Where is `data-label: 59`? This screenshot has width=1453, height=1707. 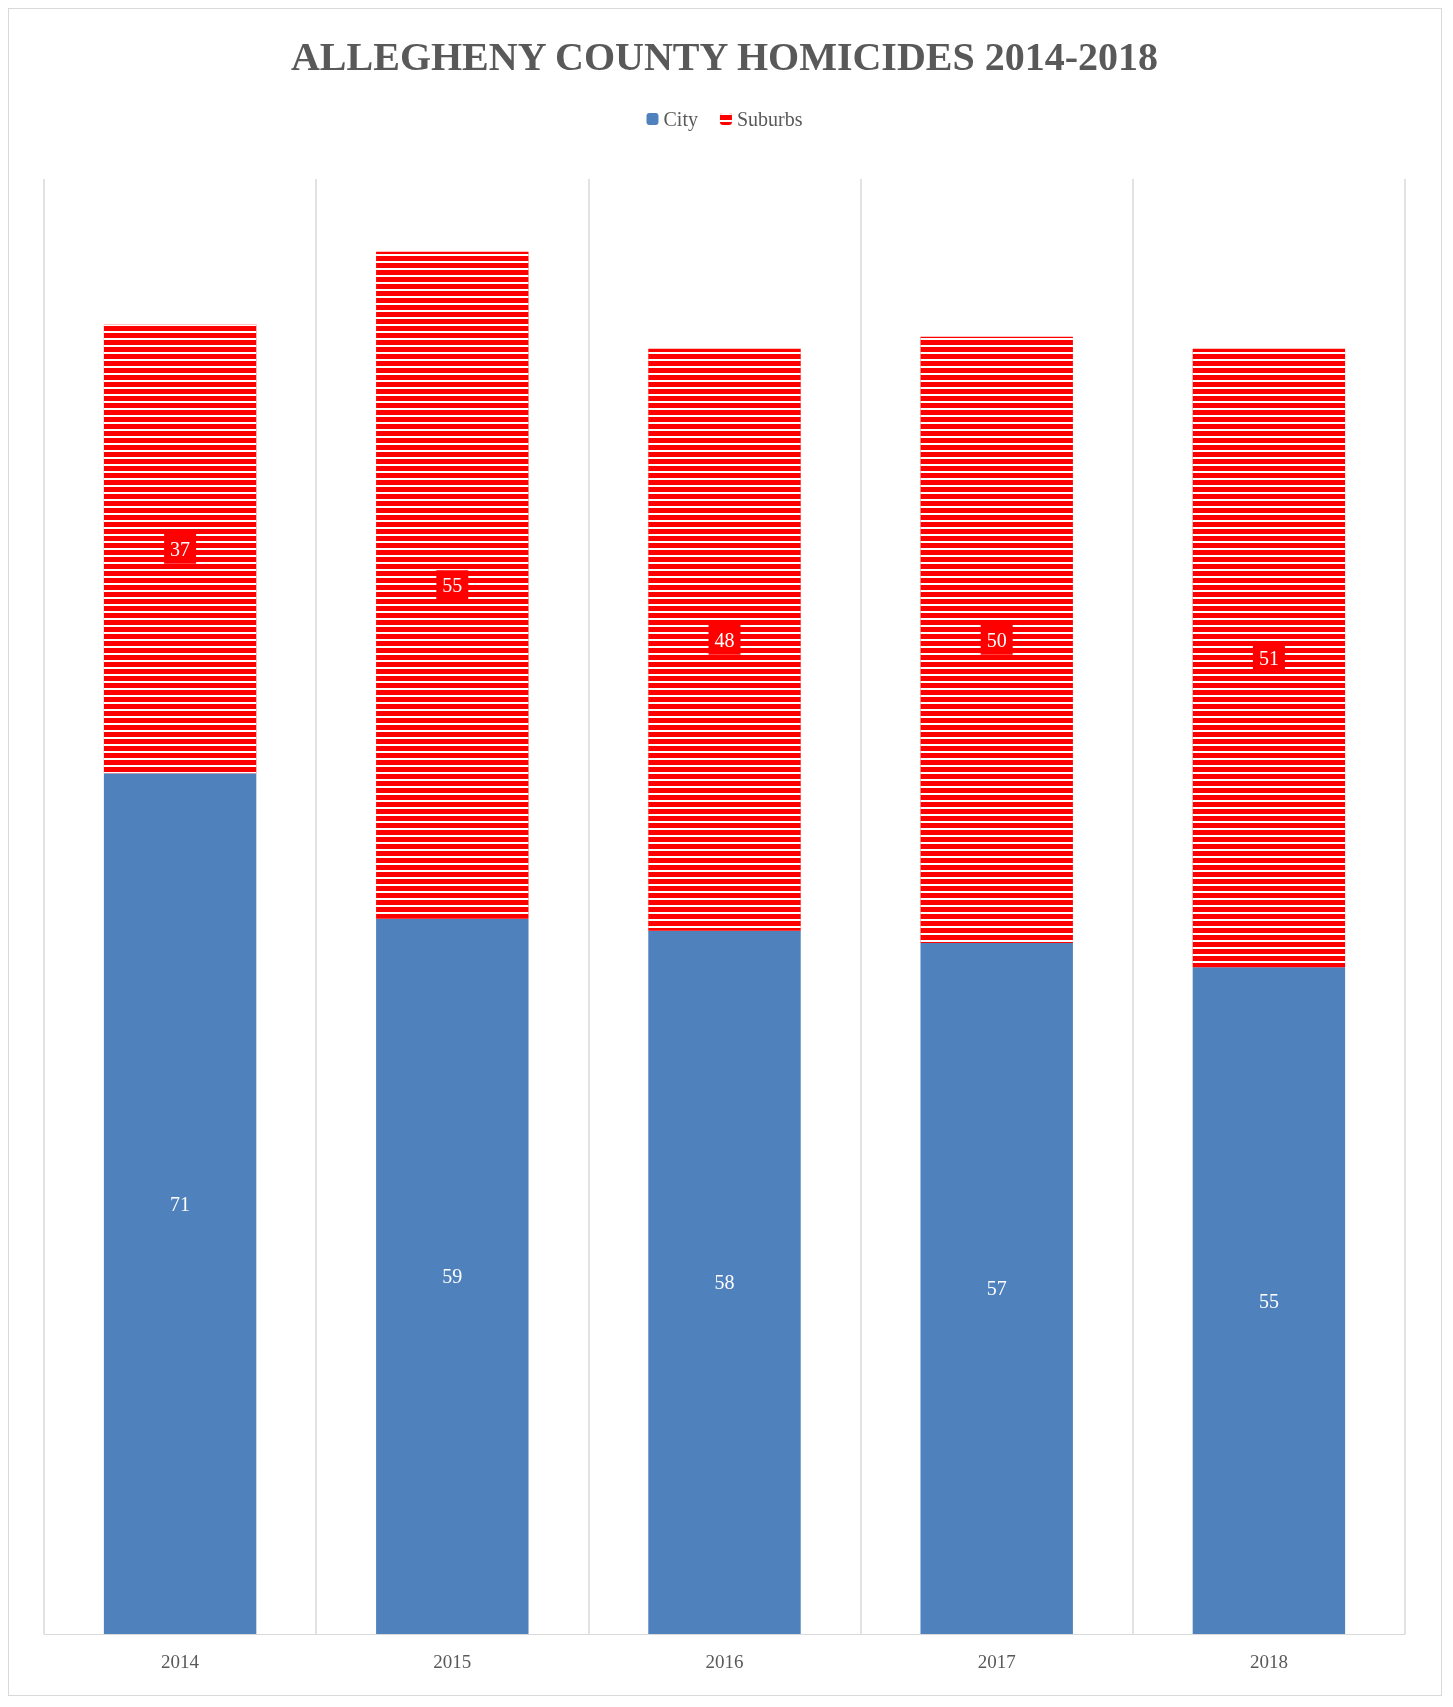
data-label: 59 is located at coordinates (452, 1276).